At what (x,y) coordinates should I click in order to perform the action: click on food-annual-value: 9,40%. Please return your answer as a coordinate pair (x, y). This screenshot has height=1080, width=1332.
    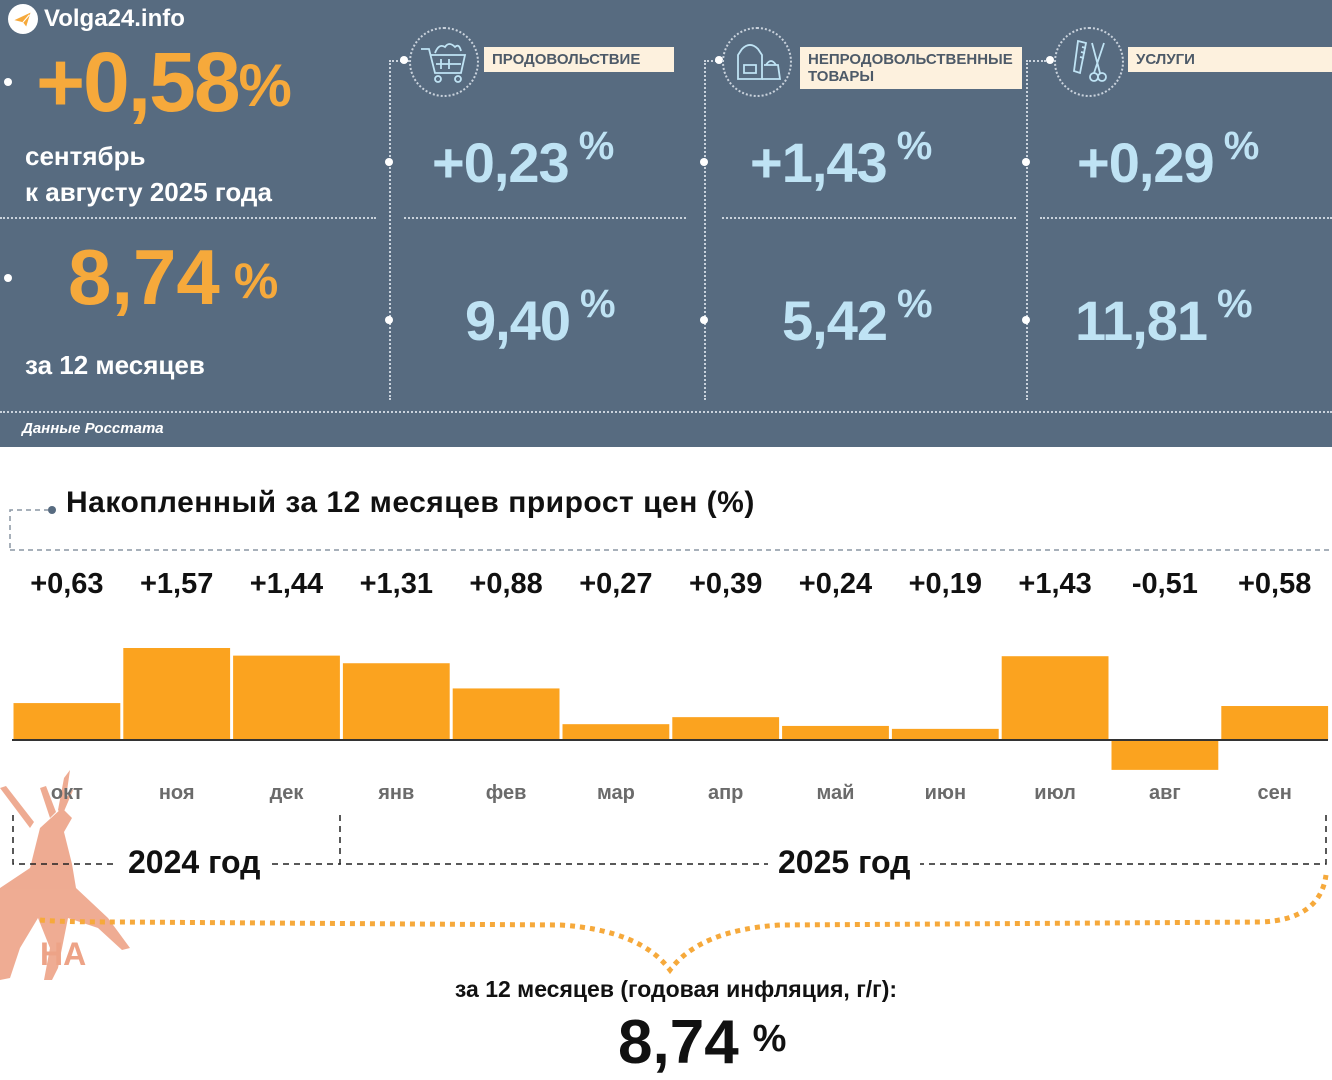
    Looking at the image, I should click on (540, 317).